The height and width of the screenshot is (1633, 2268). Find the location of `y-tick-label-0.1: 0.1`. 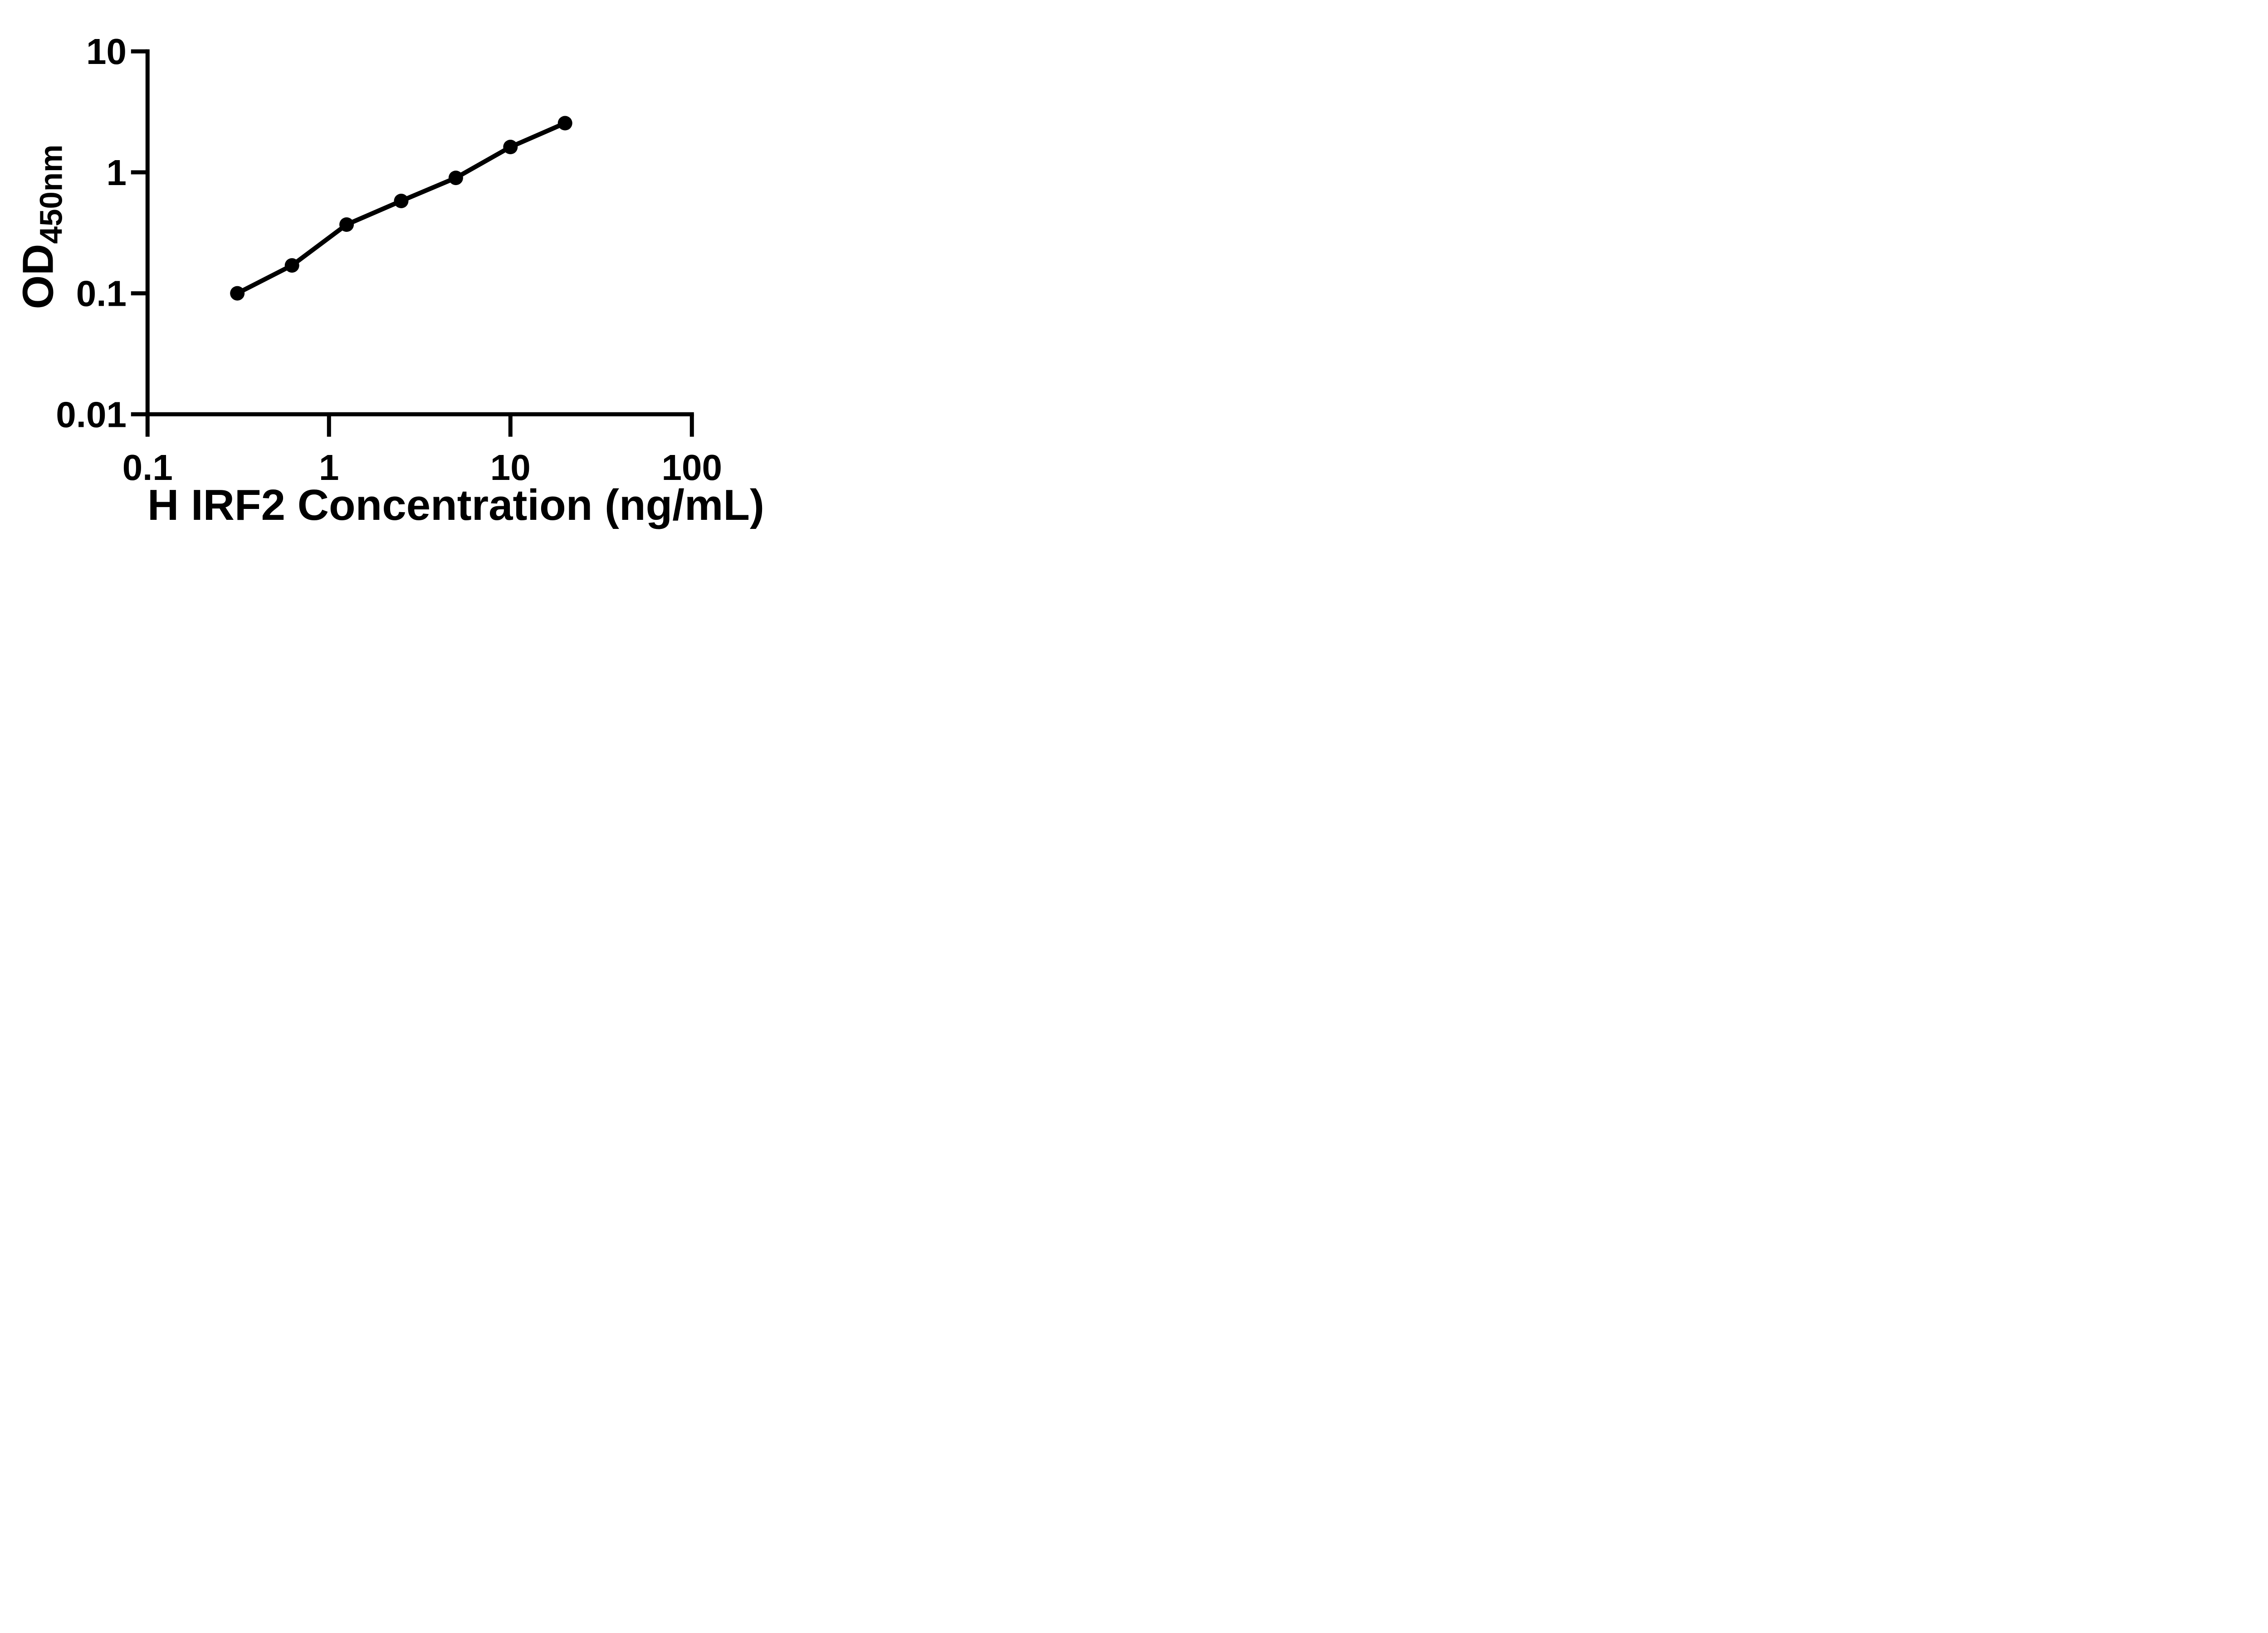

y-tick-label-0.1: 0.1 is located at coordinates (101, 294).